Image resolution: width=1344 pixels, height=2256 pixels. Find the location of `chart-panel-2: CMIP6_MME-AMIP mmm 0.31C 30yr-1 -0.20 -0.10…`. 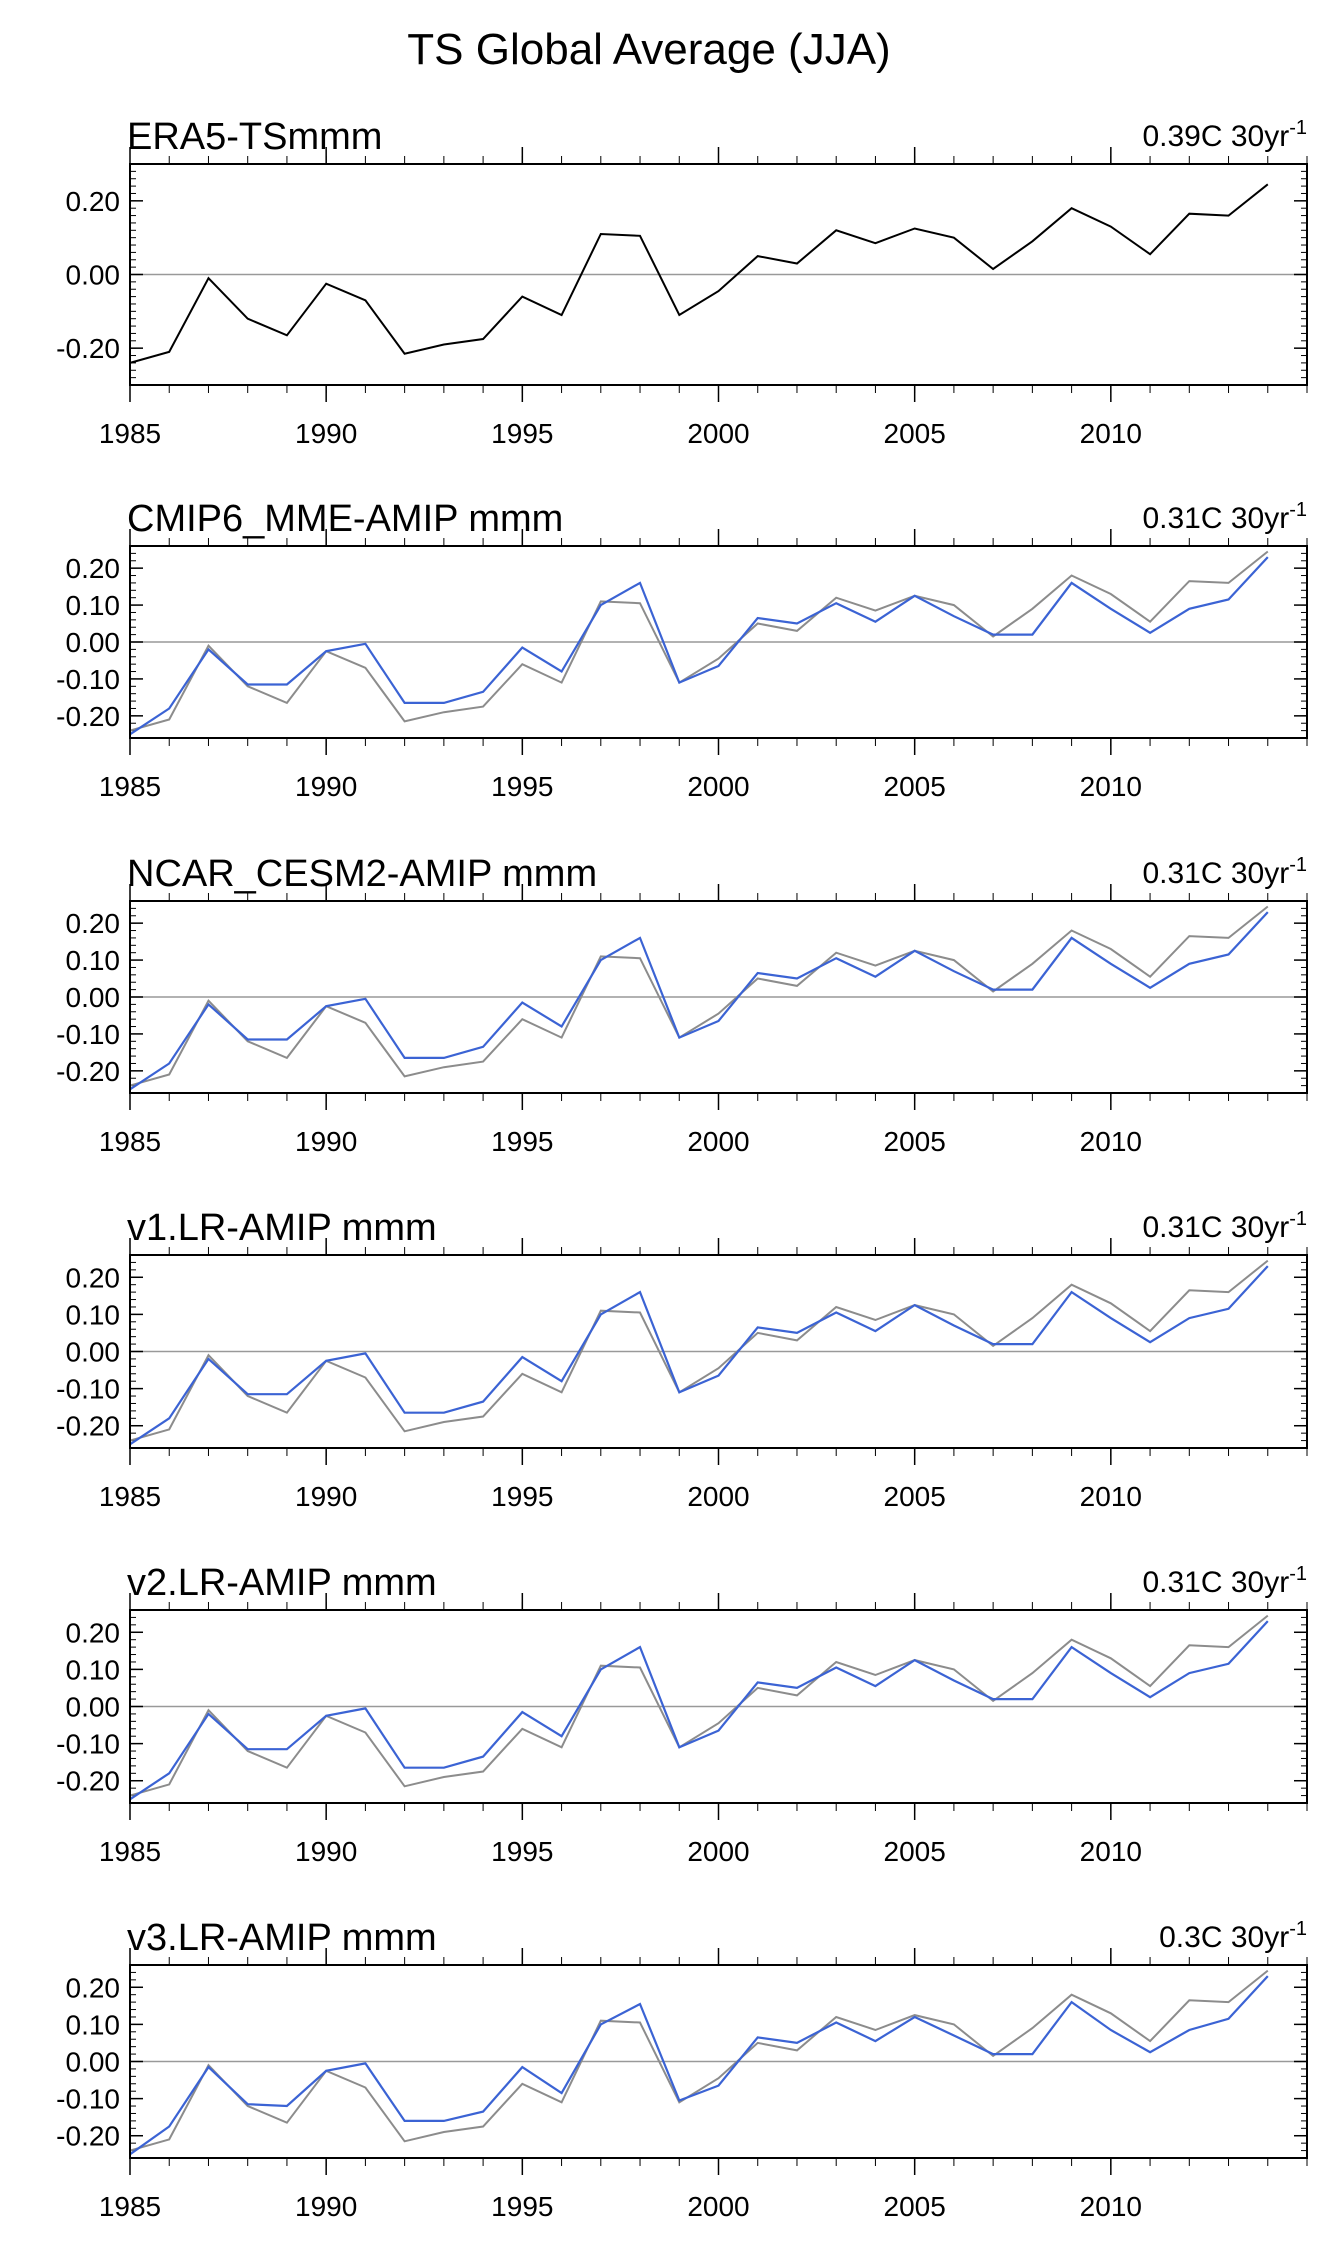

chart-panel-2: CMIP6_MME-AMIP mmm 0.31C 30yr-1 -0.20 -0.10… is located at coordinates (682, 650).